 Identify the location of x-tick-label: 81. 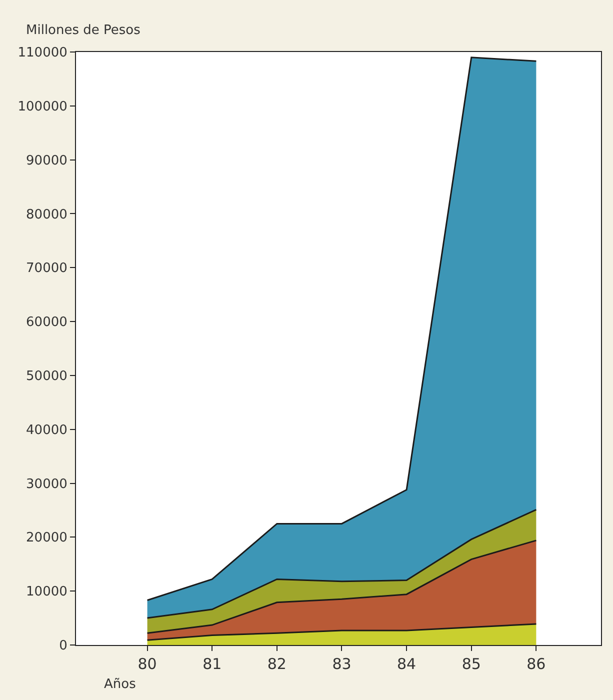
(212, 664).